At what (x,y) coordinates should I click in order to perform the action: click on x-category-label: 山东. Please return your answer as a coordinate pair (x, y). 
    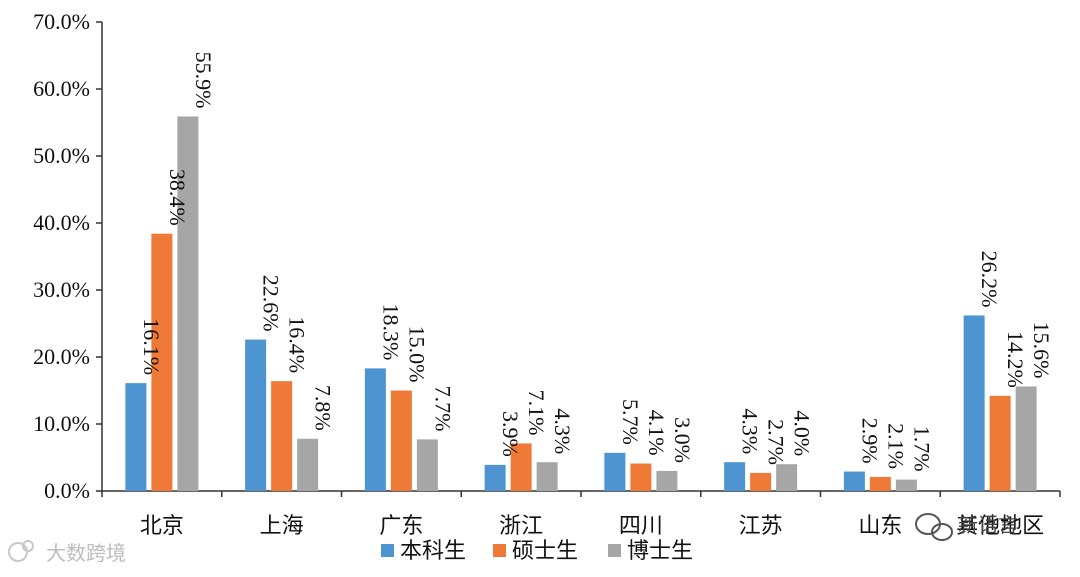
    Looking at the image, I should click on (880, 526).